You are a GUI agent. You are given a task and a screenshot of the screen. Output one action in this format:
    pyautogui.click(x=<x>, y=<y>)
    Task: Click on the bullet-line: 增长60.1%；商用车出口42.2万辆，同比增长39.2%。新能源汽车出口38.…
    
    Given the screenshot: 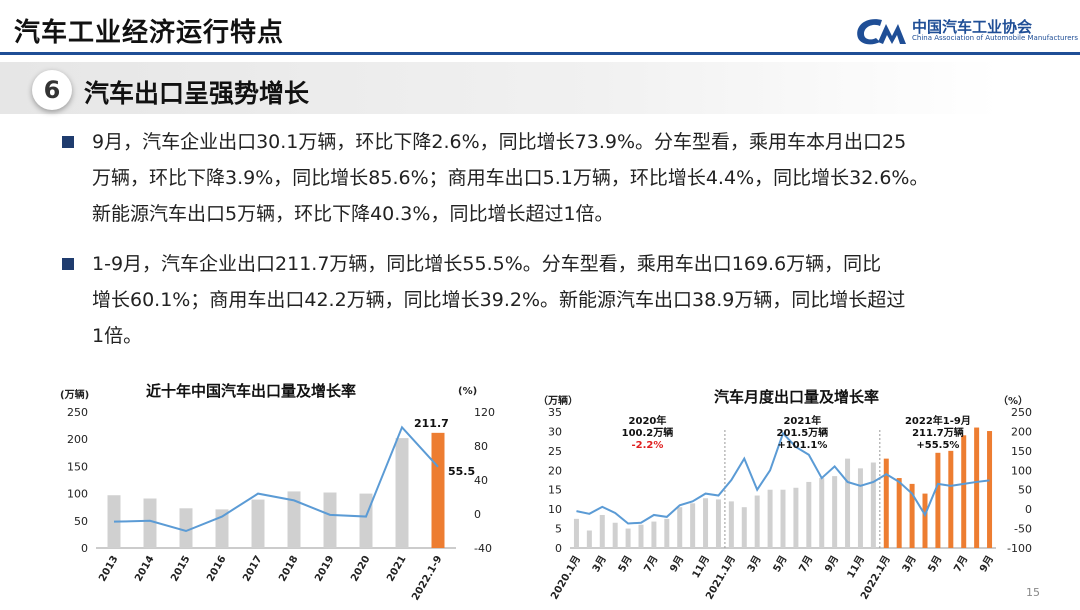 What is the action you would take?
    pyautogui.click(x=499, y=300)
    